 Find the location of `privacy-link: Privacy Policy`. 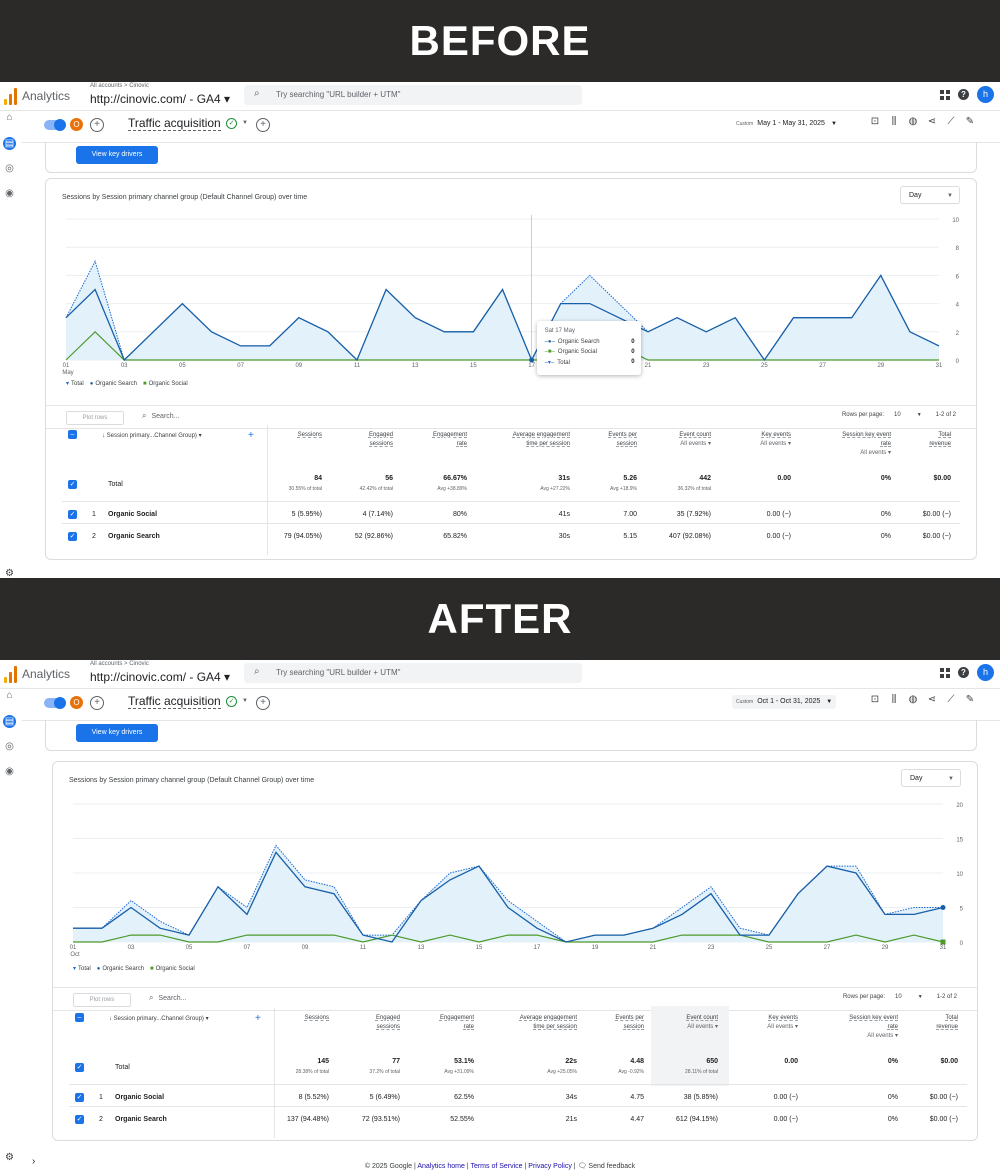

privacy-link: Privacy Policy is located at coordinates (550, 1166).